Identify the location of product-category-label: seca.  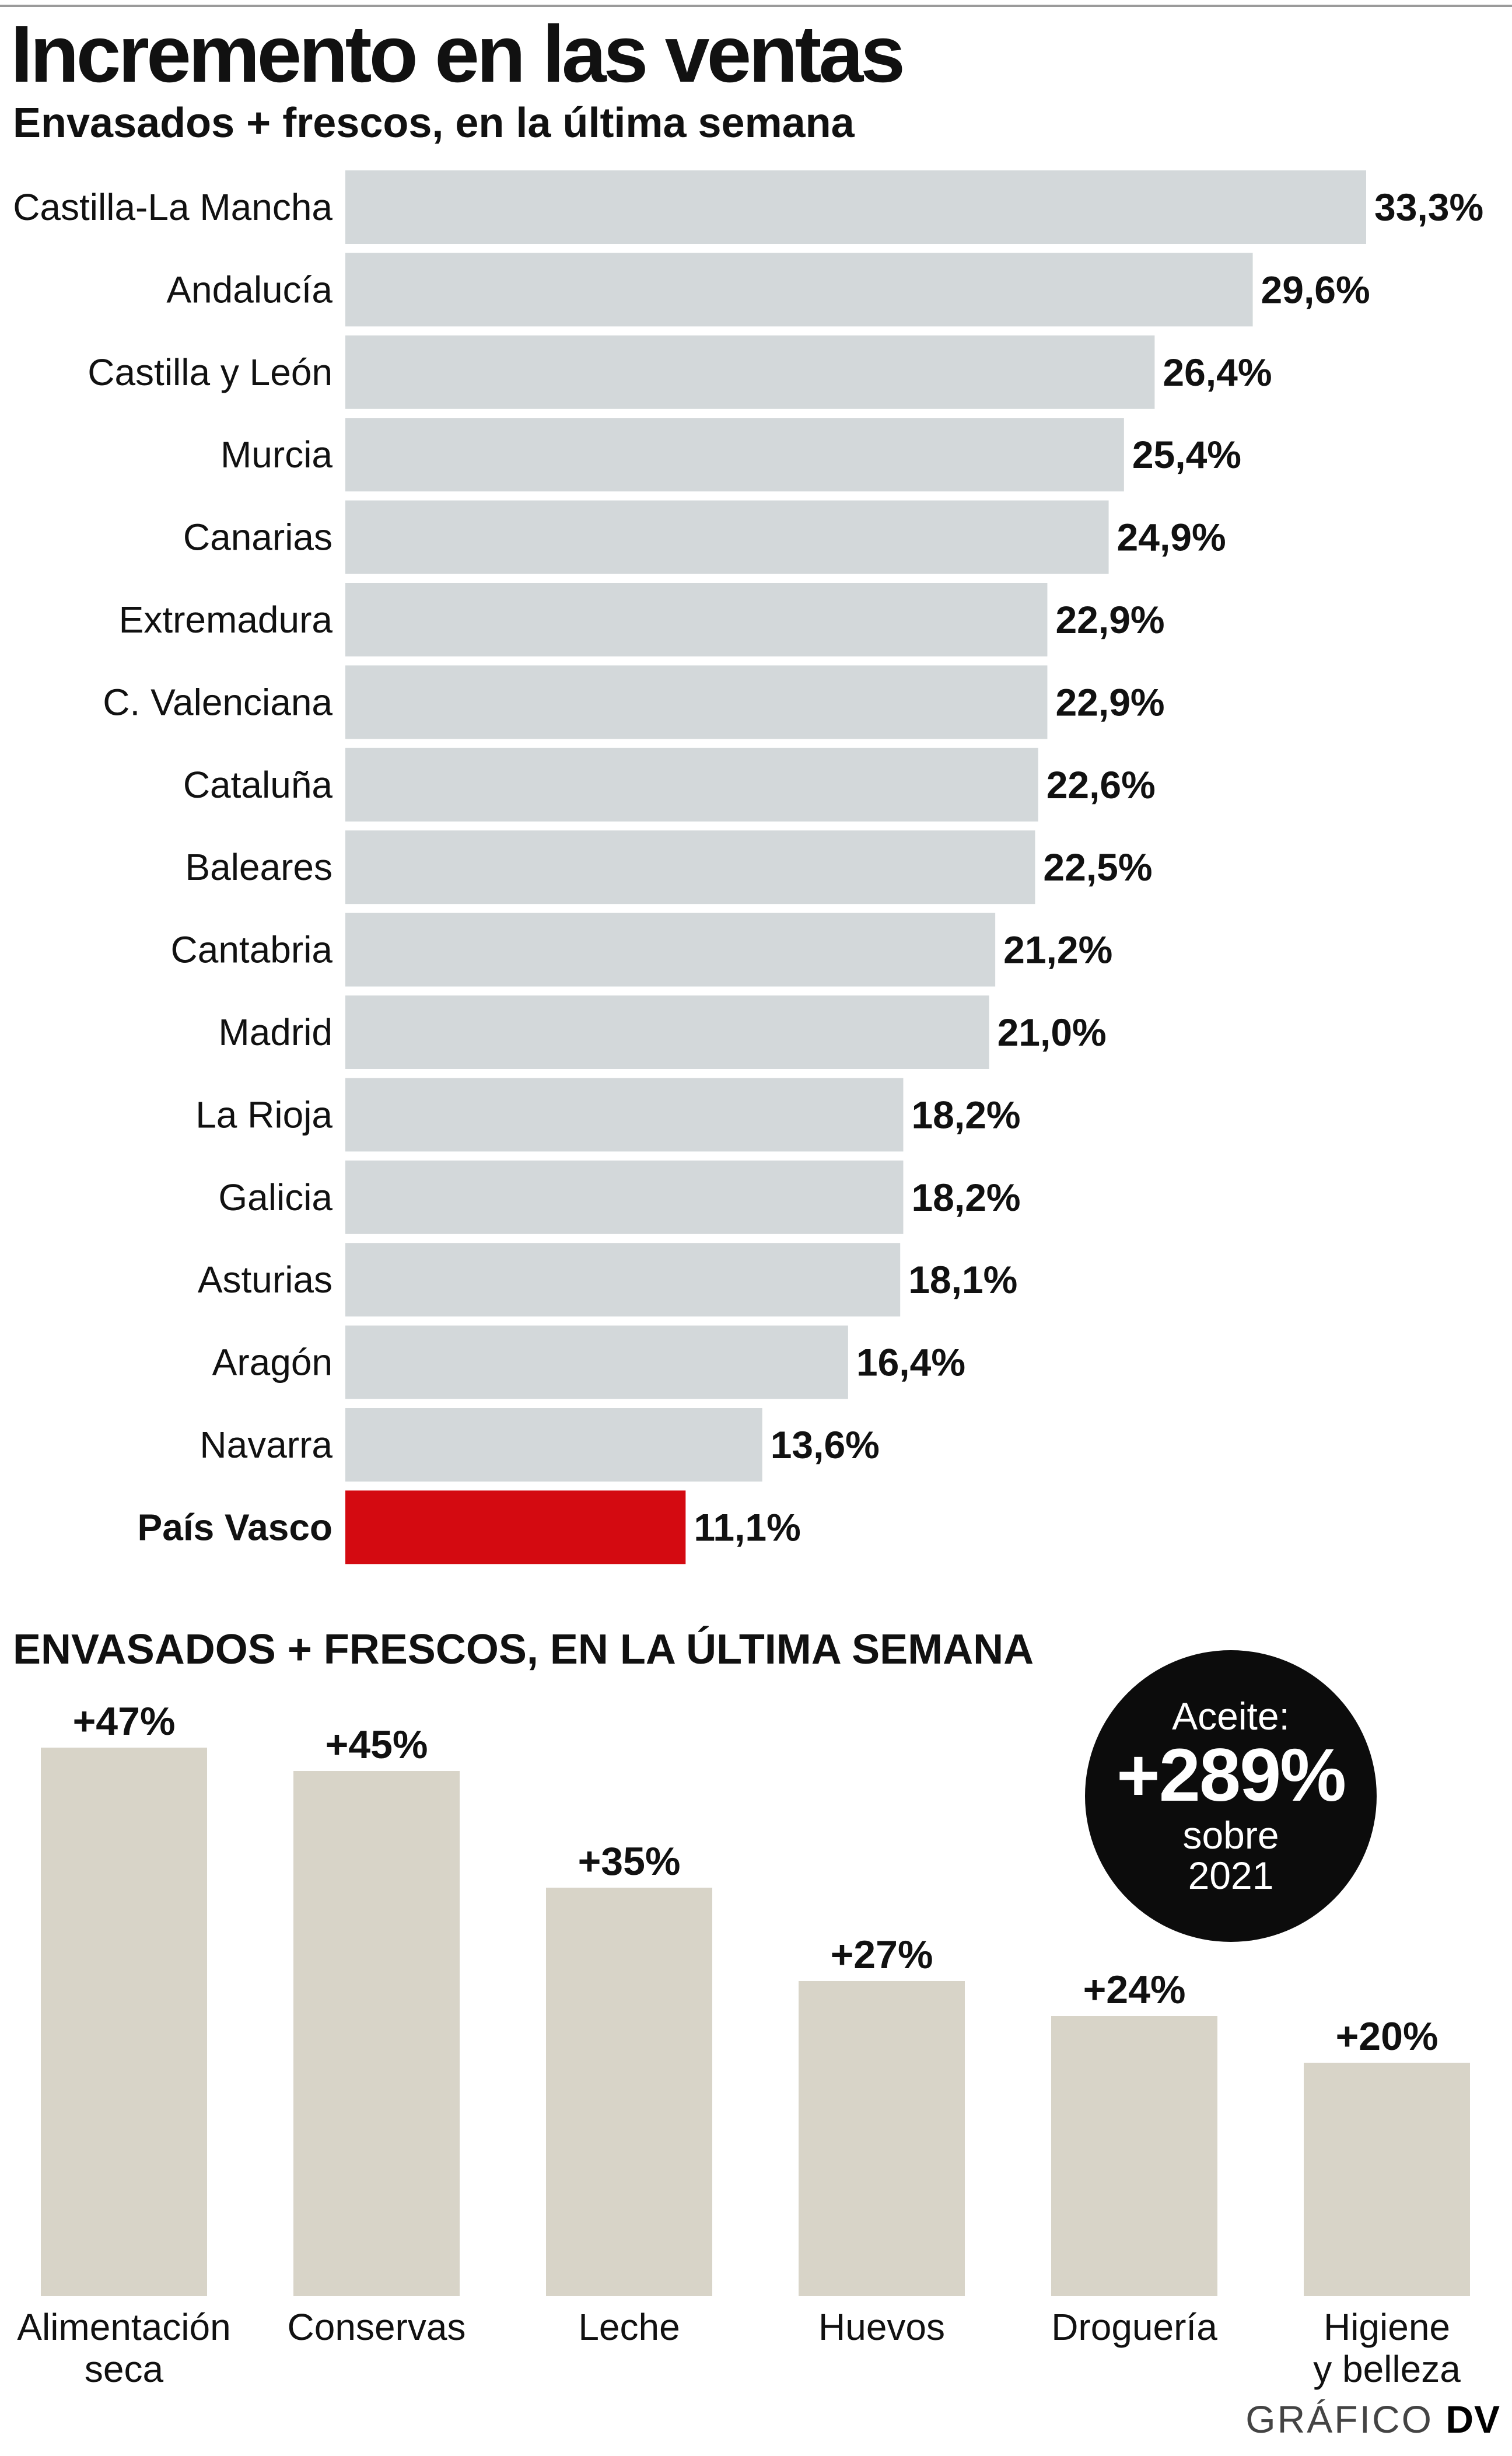
(124, 2369).